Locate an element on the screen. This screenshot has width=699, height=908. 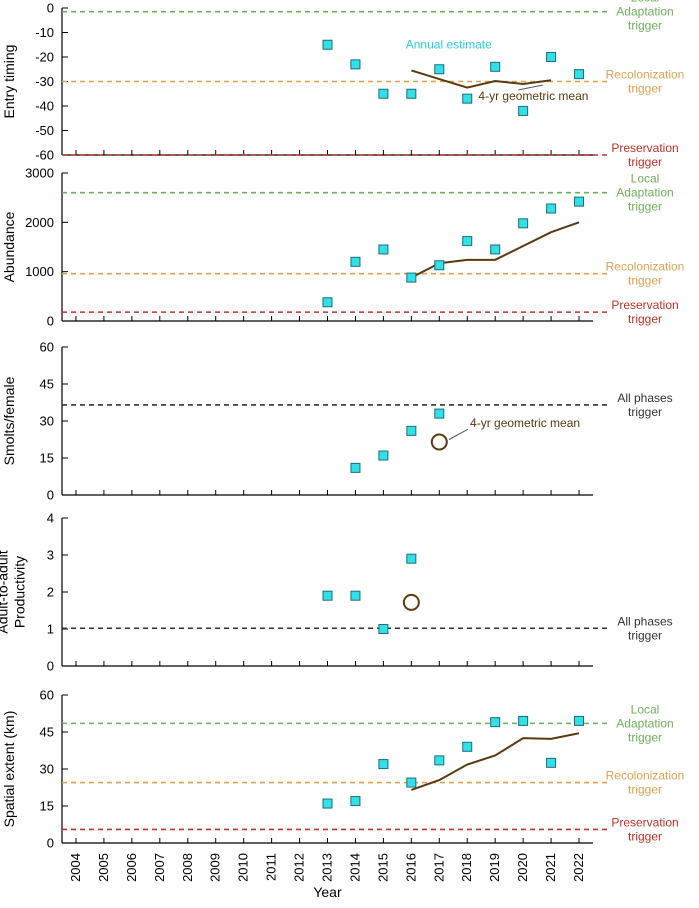
spatial-y-tick-label: 60 is located at coordinates (47, 695).